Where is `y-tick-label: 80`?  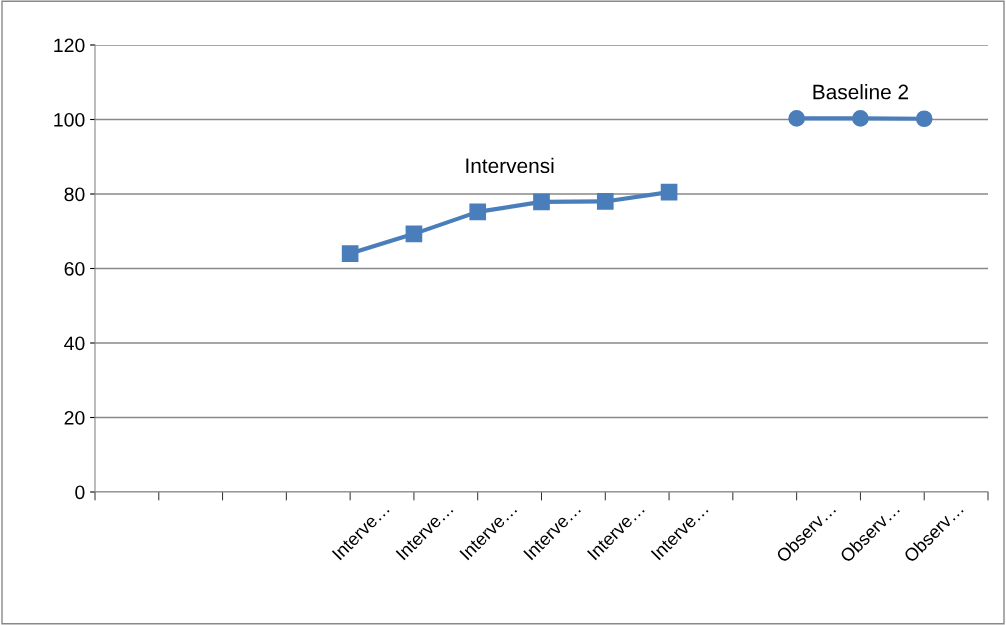 y-tick-label: 80 is located at coordinates (74, 194).